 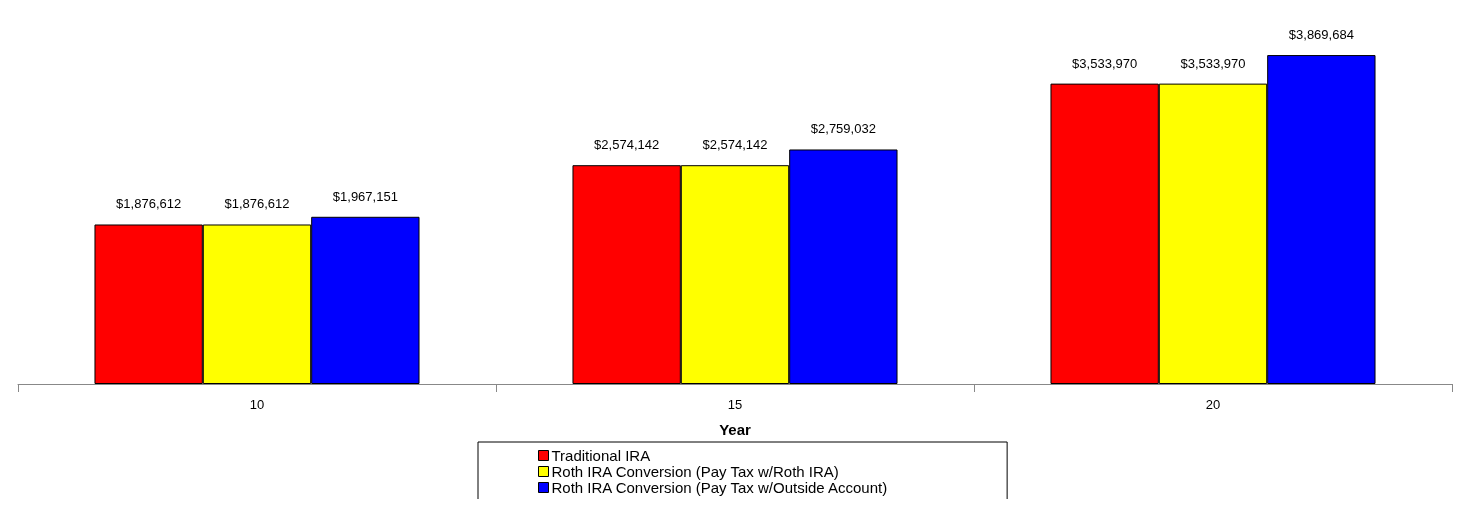 What do you see at coordinates (735, 429) in the screenshot?
I see `x-axis-title: Year` at bounding box center [735, 429].